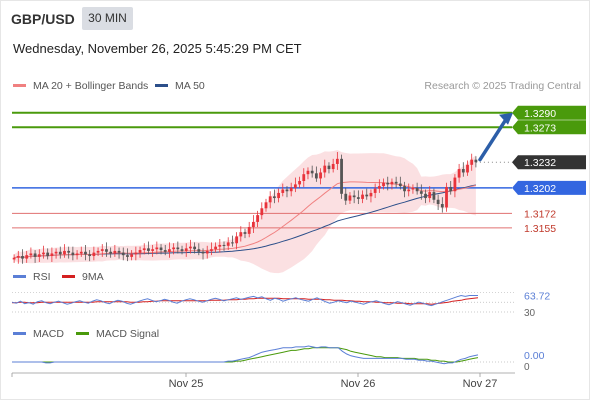  What do you see at coordinates (493, 139) in the screenshot?
I see `forecast-arrow-shaft` at bounding box center [493, 139].